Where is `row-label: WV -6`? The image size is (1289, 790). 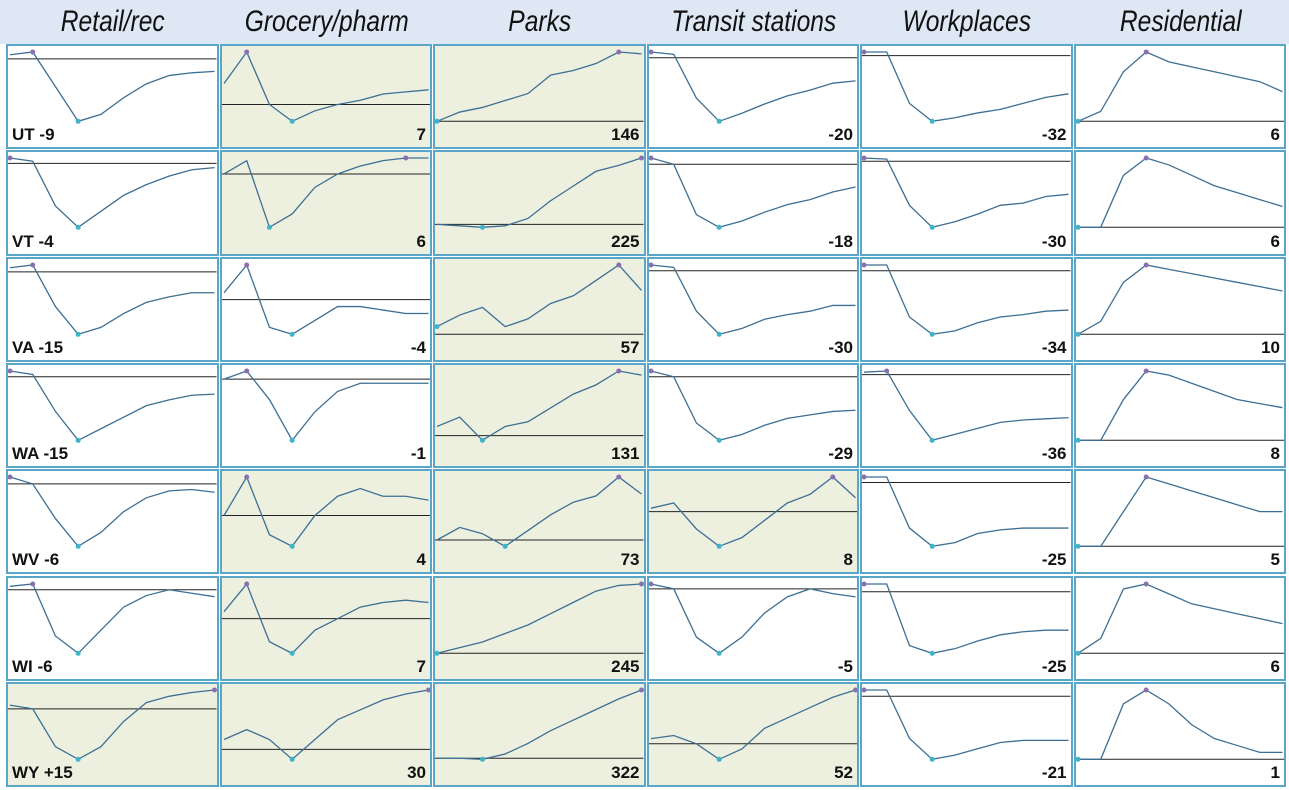
row-label: WV -6 is located at coordinates (35, 560).